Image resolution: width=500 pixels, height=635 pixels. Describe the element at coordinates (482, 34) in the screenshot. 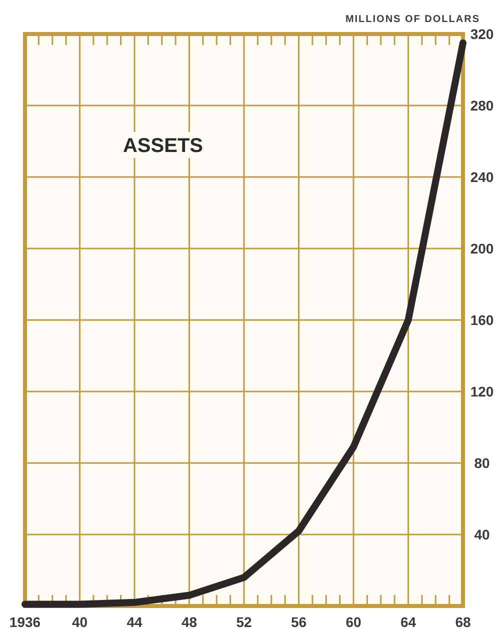

I see `y-tick-label: 320` at that location.